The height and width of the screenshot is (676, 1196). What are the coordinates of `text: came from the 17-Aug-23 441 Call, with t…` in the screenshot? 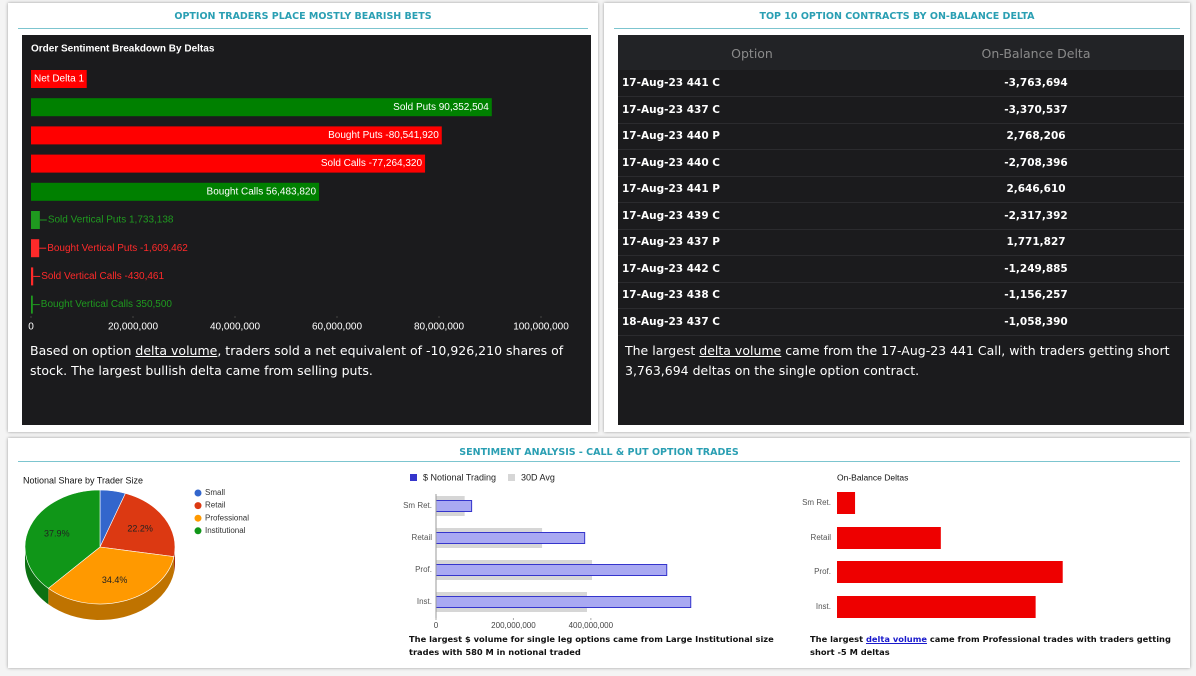 It's located at (897, 360).